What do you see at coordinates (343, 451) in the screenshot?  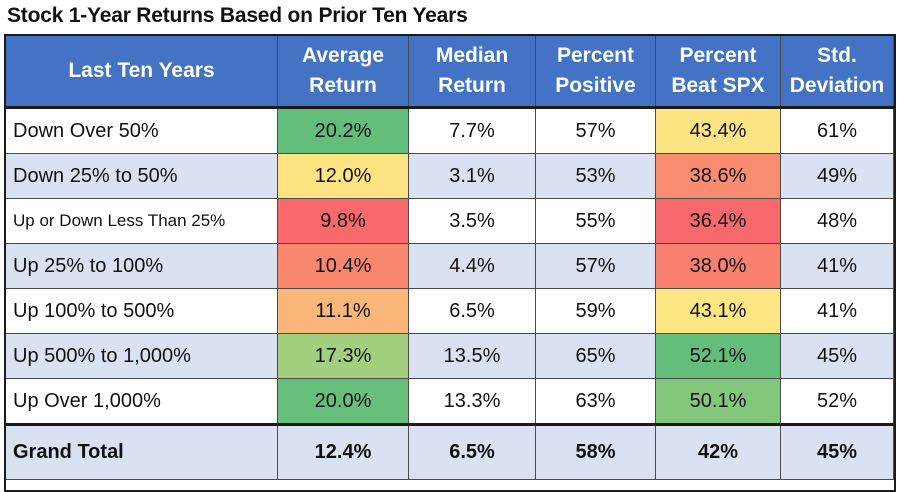 I see `grand-total-average-return: 12.4%` at bounding box center [343, 451].